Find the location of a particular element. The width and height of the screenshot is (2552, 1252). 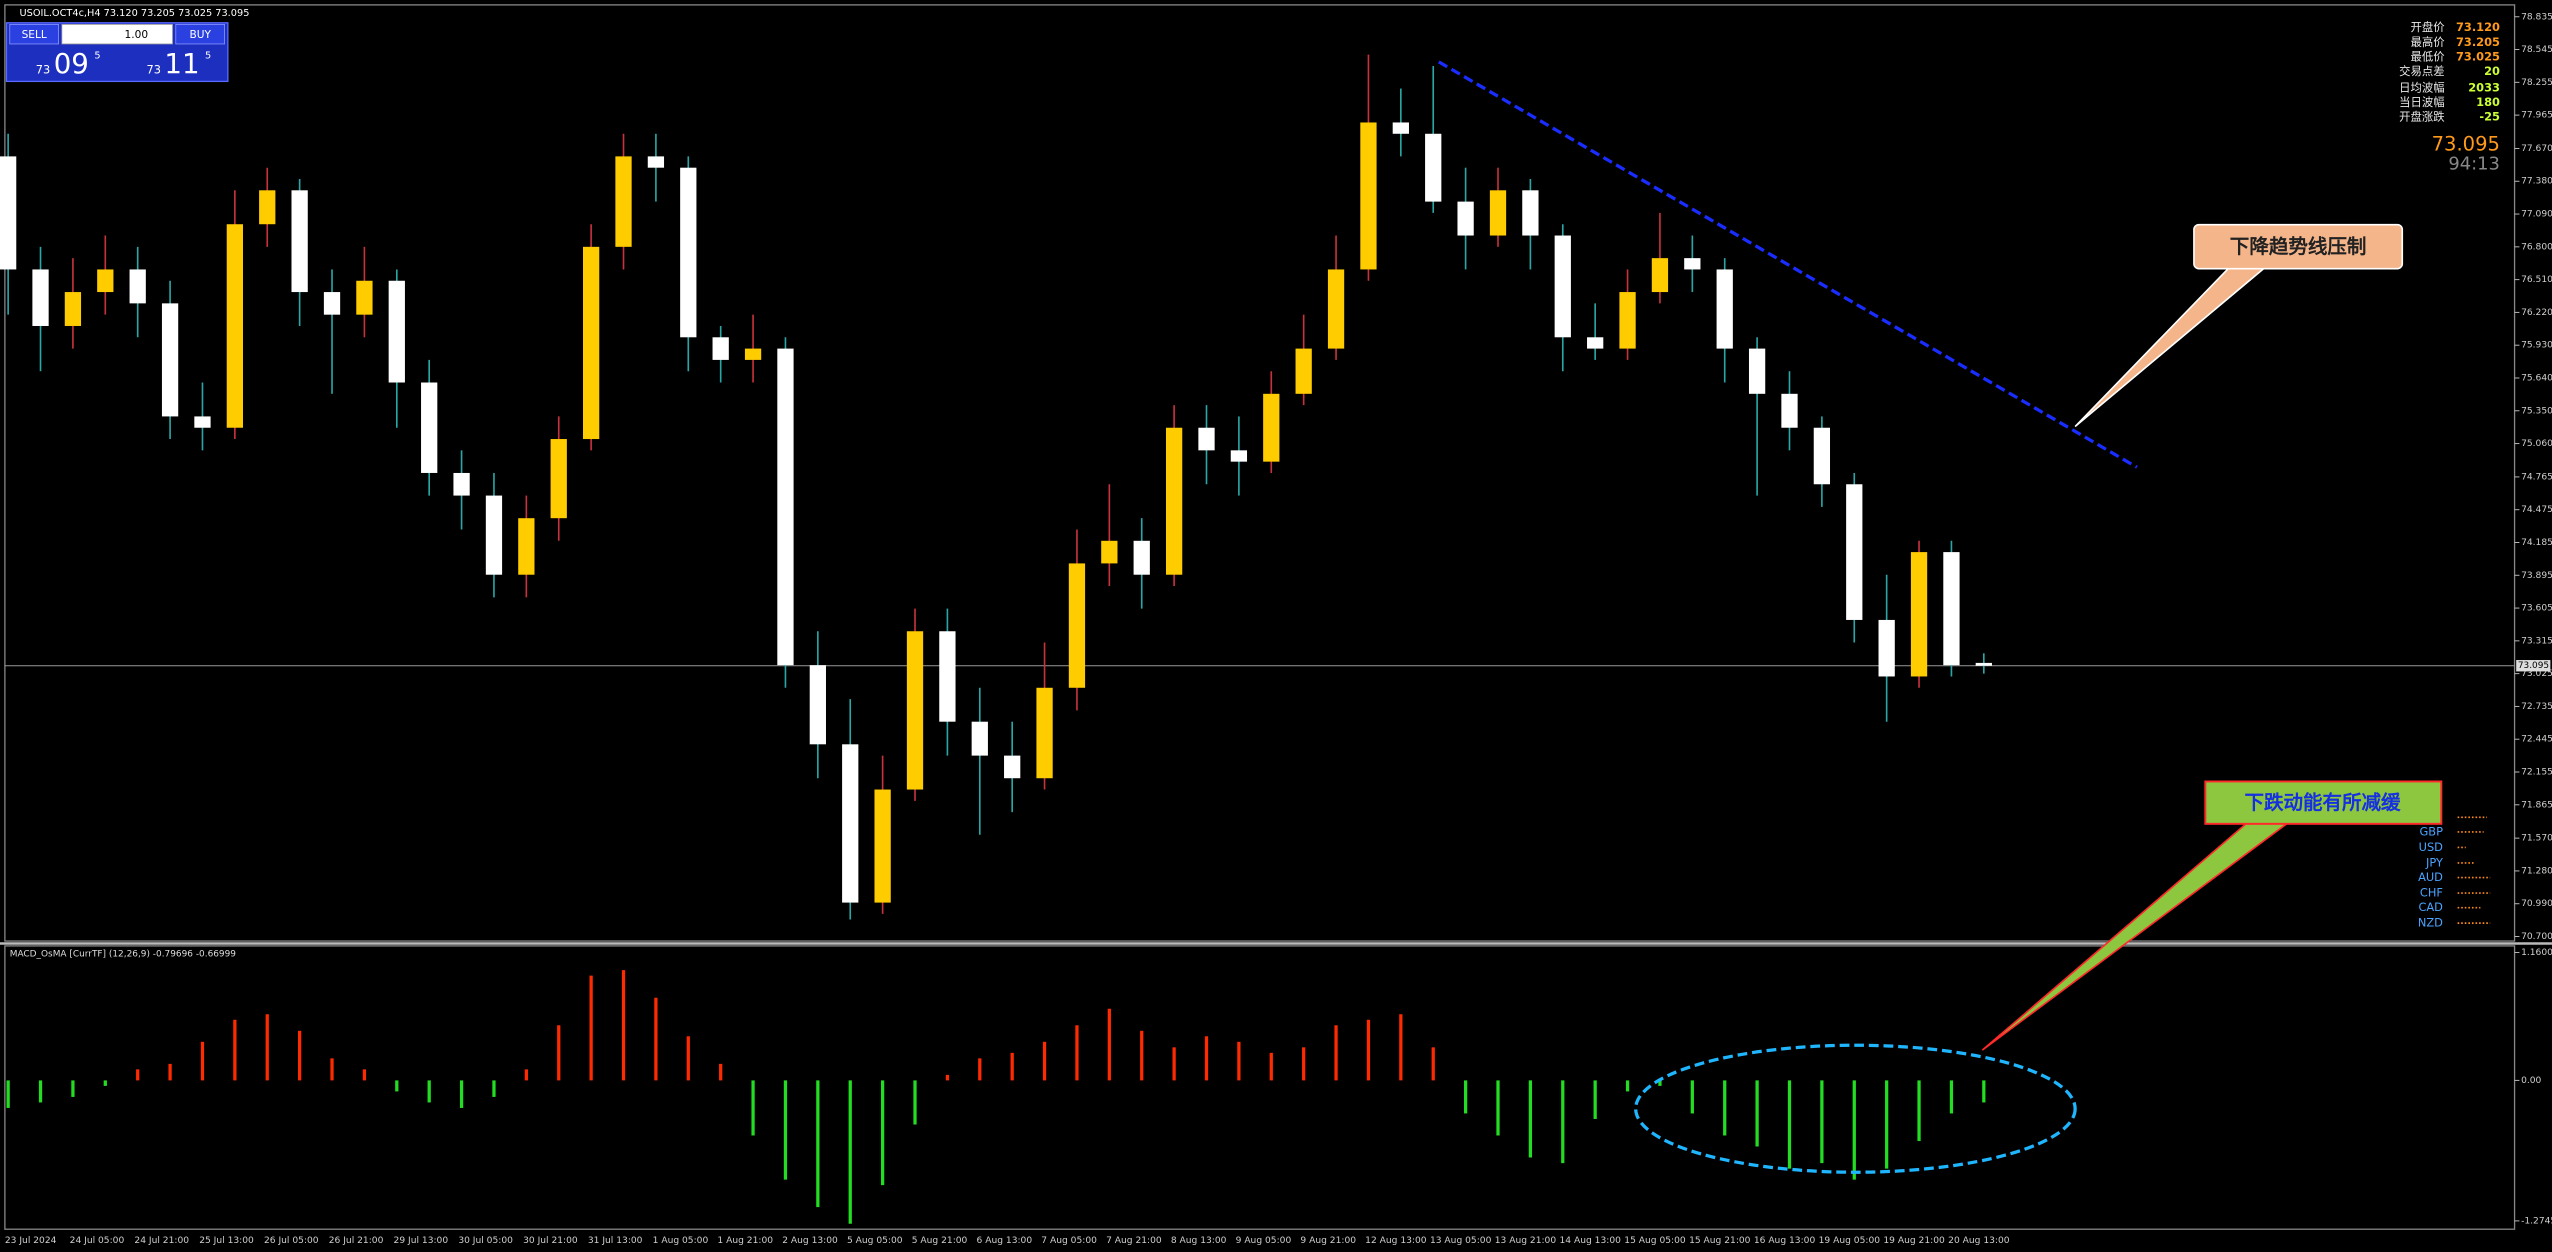

info-value: 73.025 is located at coordinates (2478, 56).